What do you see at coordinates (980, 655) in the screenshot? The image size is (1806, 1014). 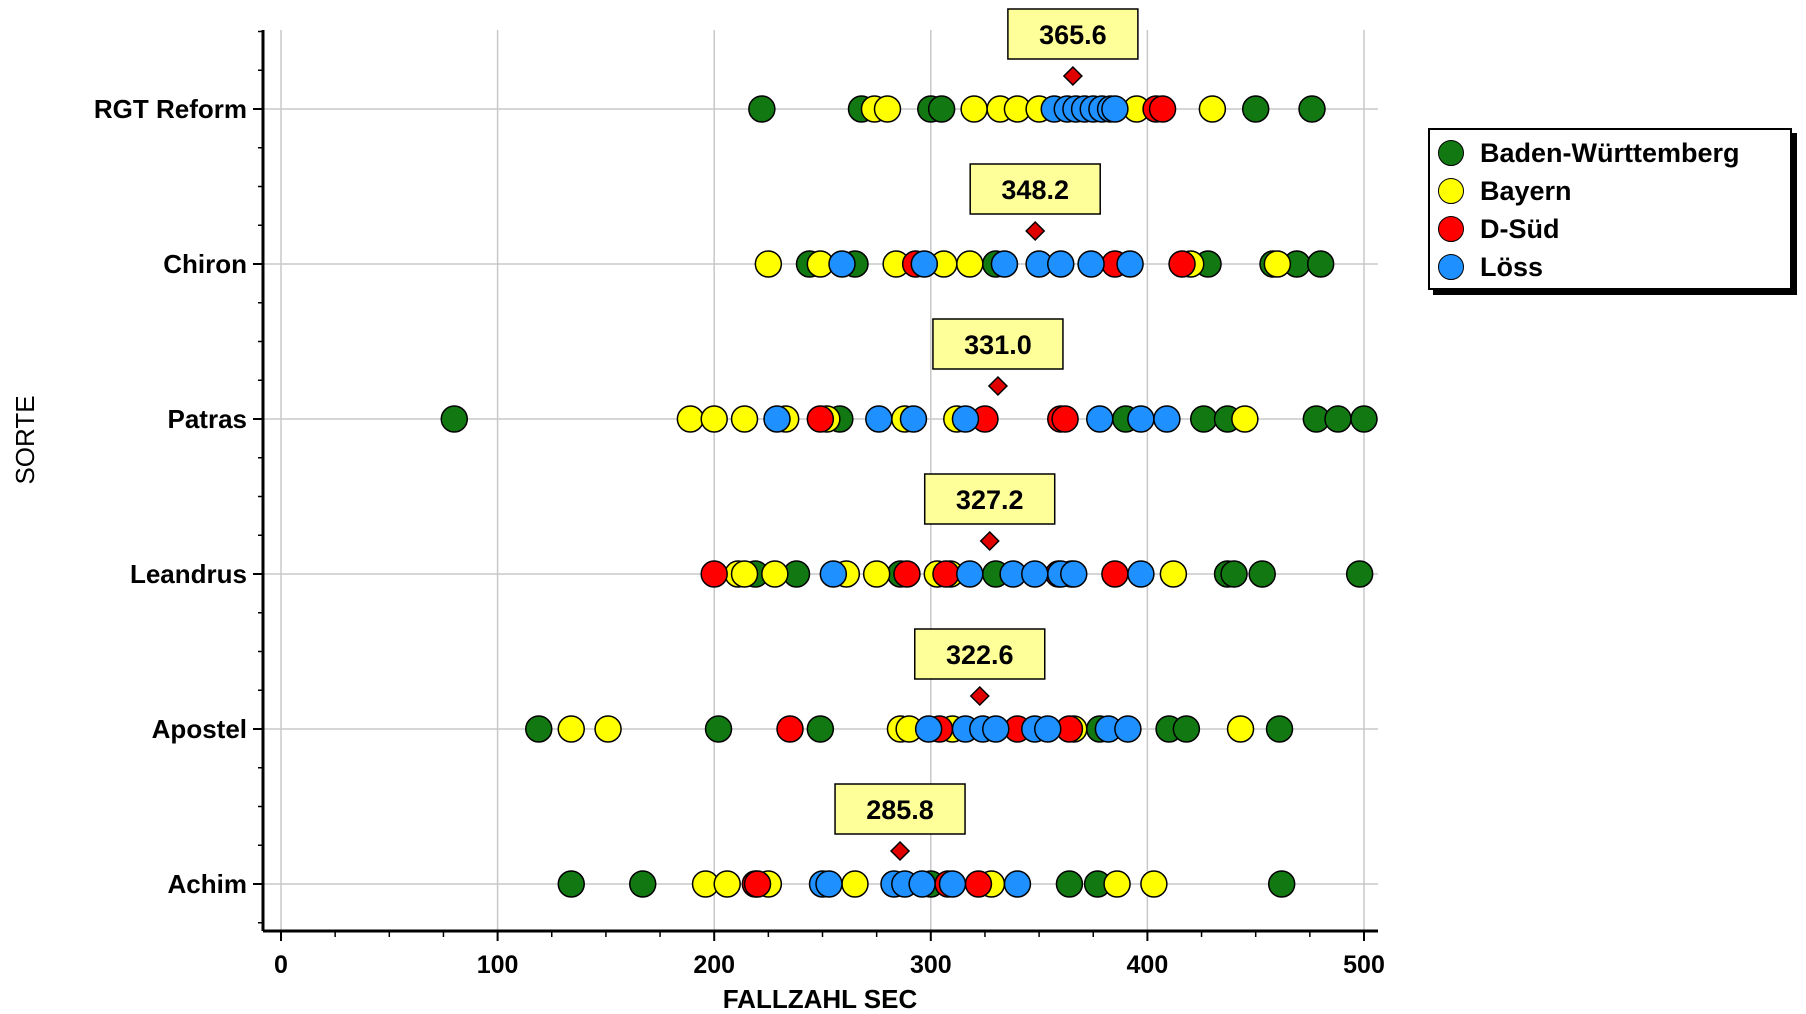 I see `mean-label: 322.6` at bounding box center [980, 655].